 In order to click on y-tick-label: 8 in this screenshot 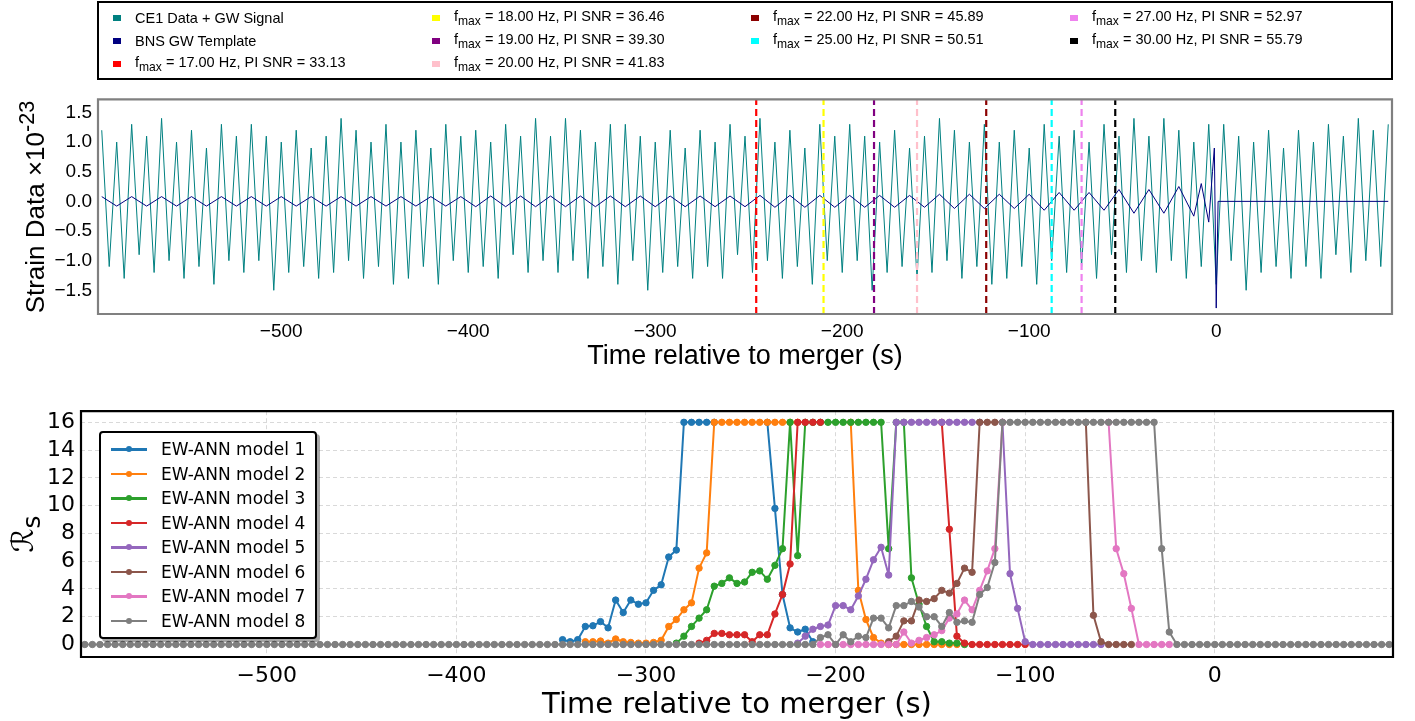, I will do `click(68, 532)`.